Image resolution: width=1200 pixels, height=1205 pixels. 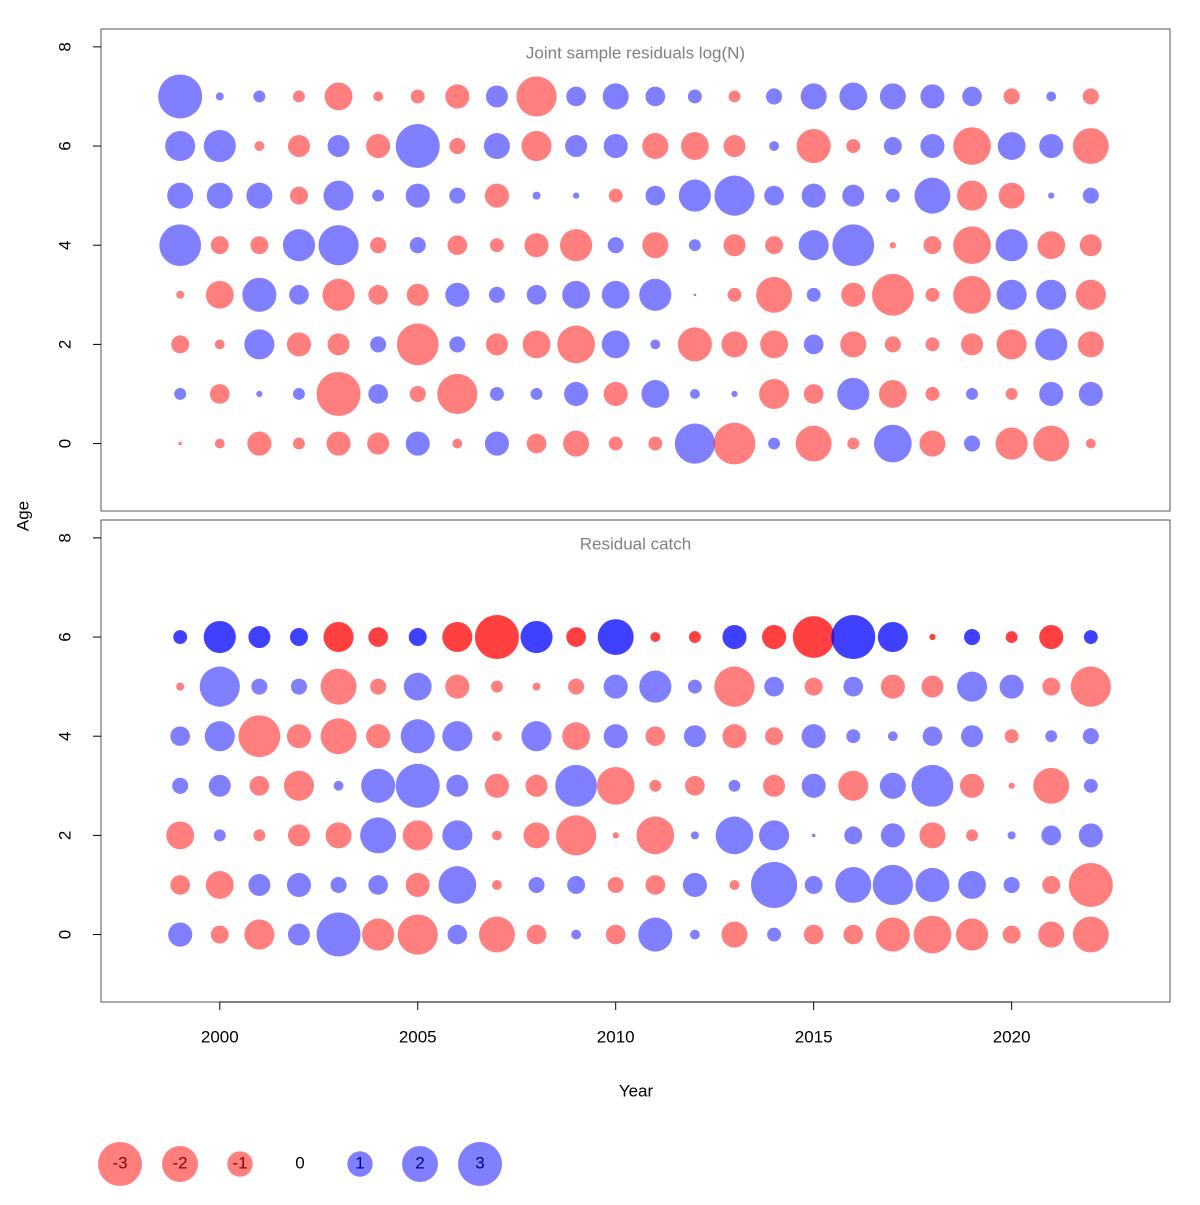 What do you see at coordinates (64, 145) in the screenshot?
I see `y-tick-label: 6` at bounding box center [64, 145].